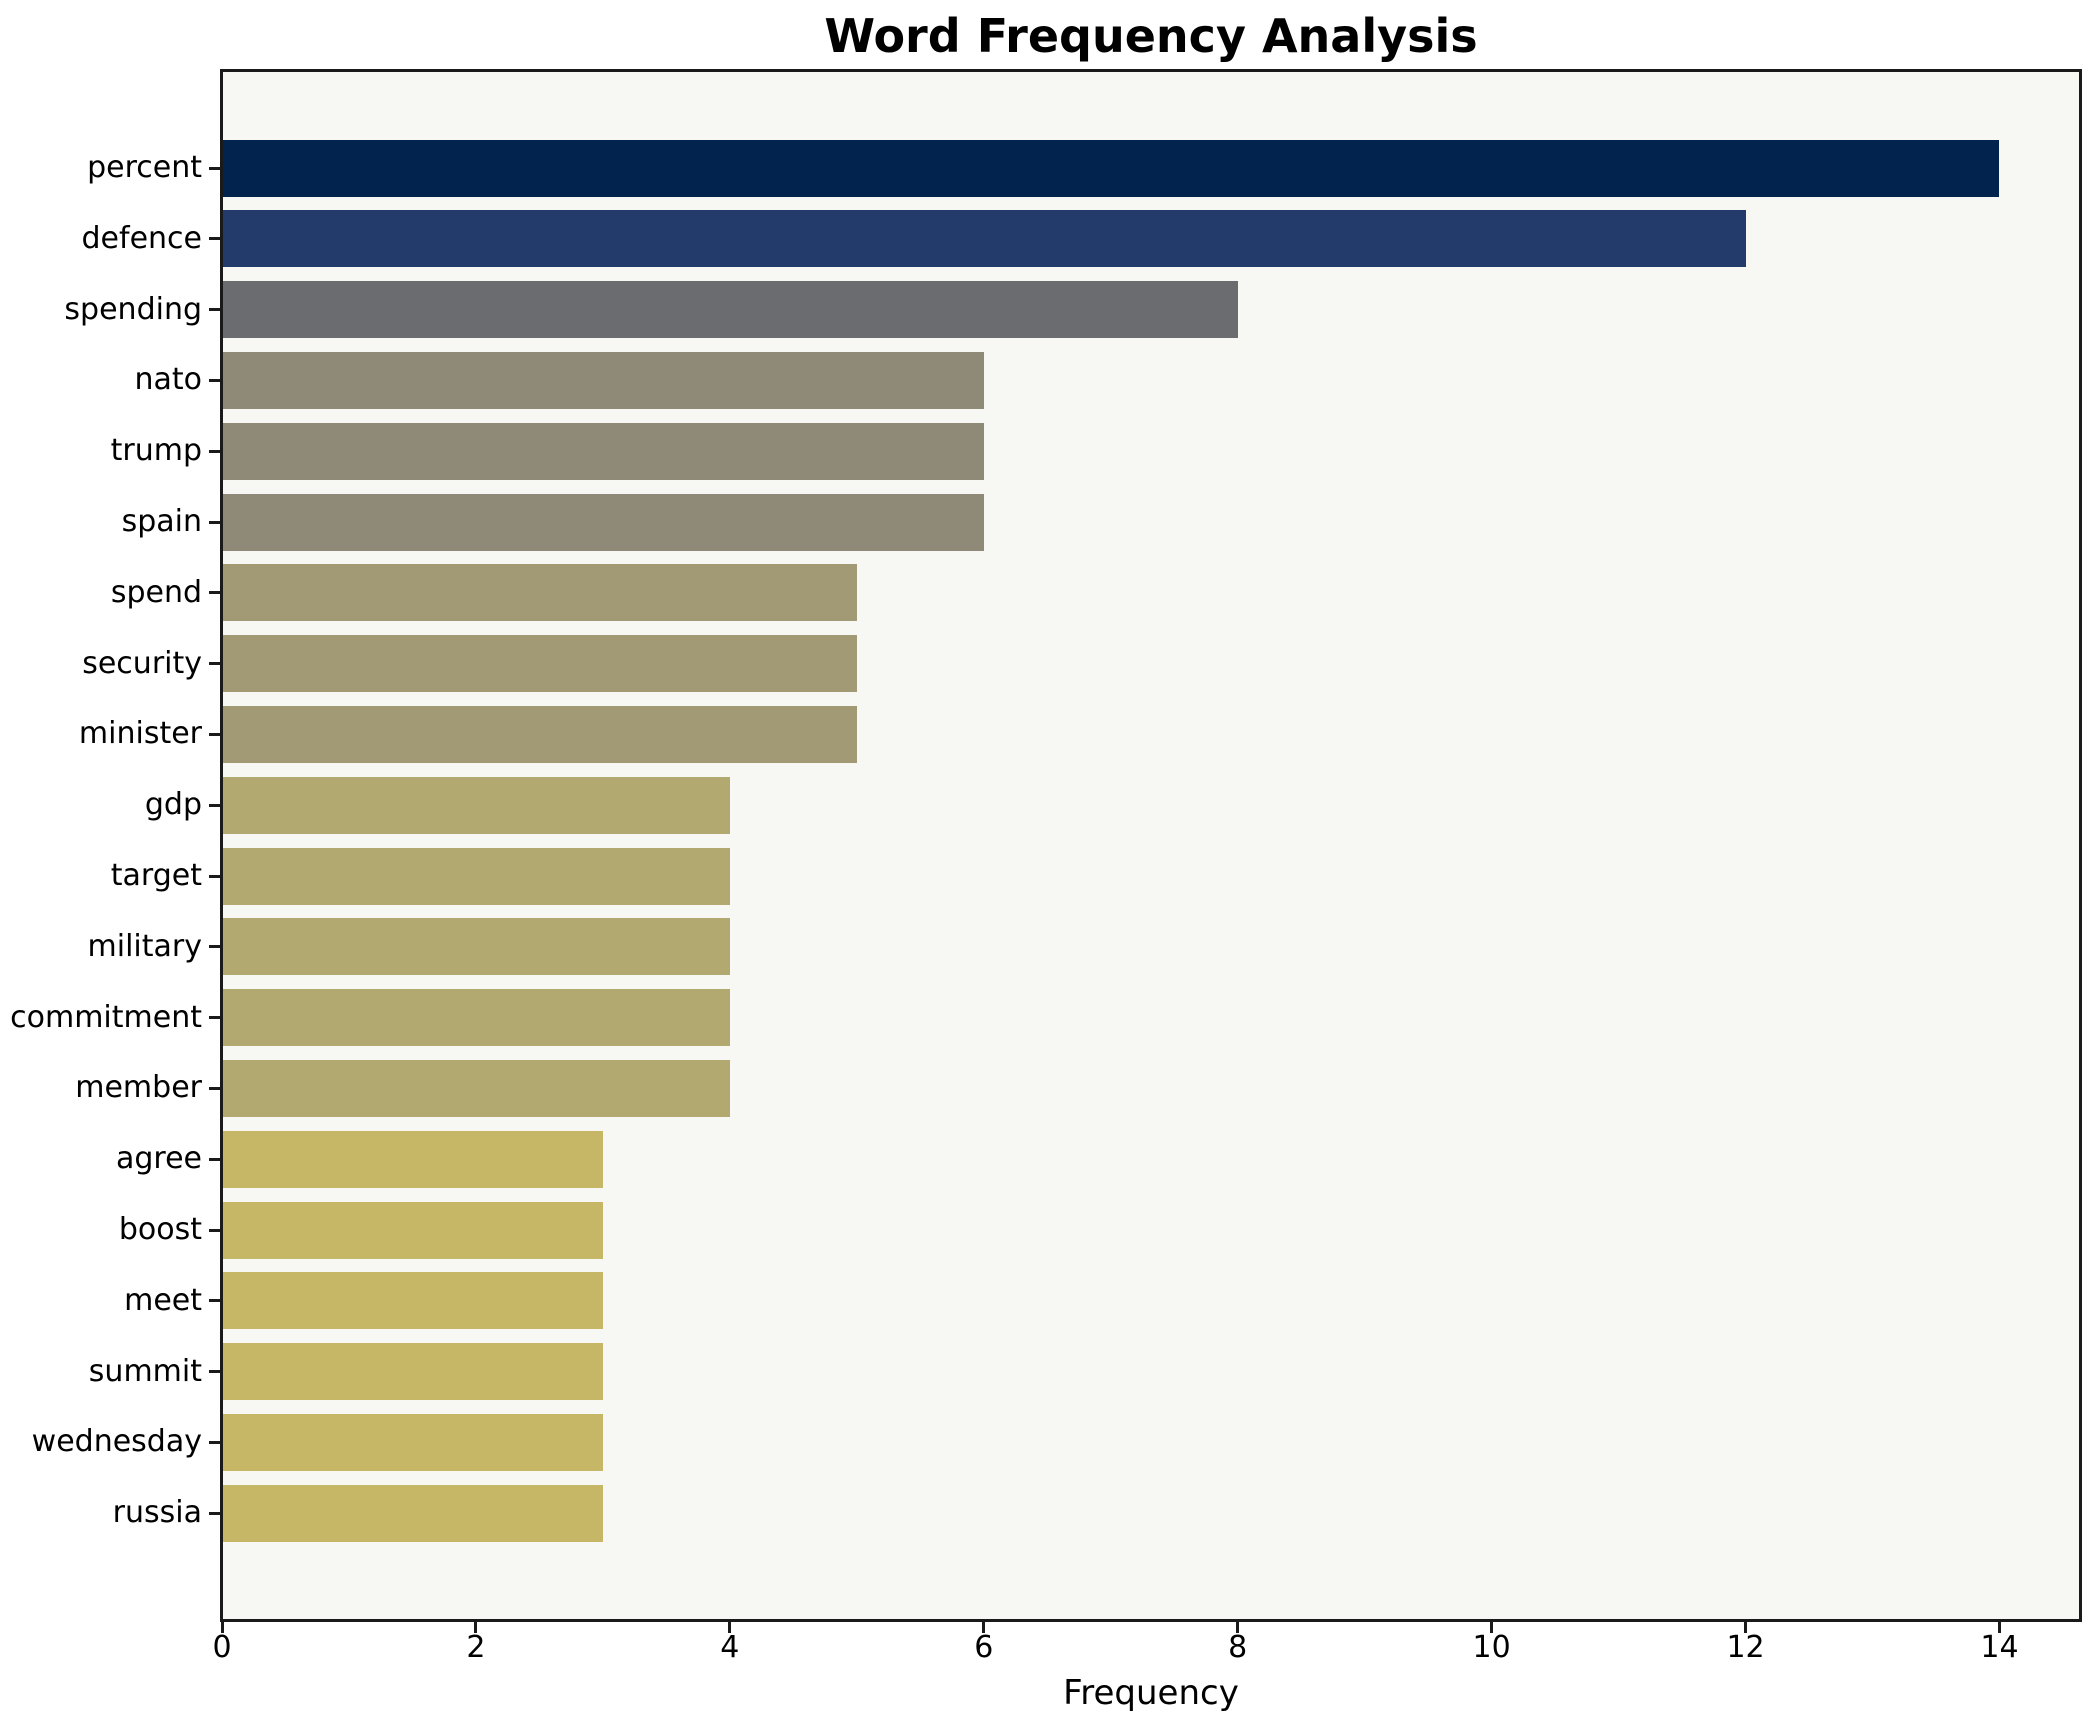 Image resolution: width=2100 pixels, height=1722 pixels. I want to click on y-tick-spend, so click(214, 593).